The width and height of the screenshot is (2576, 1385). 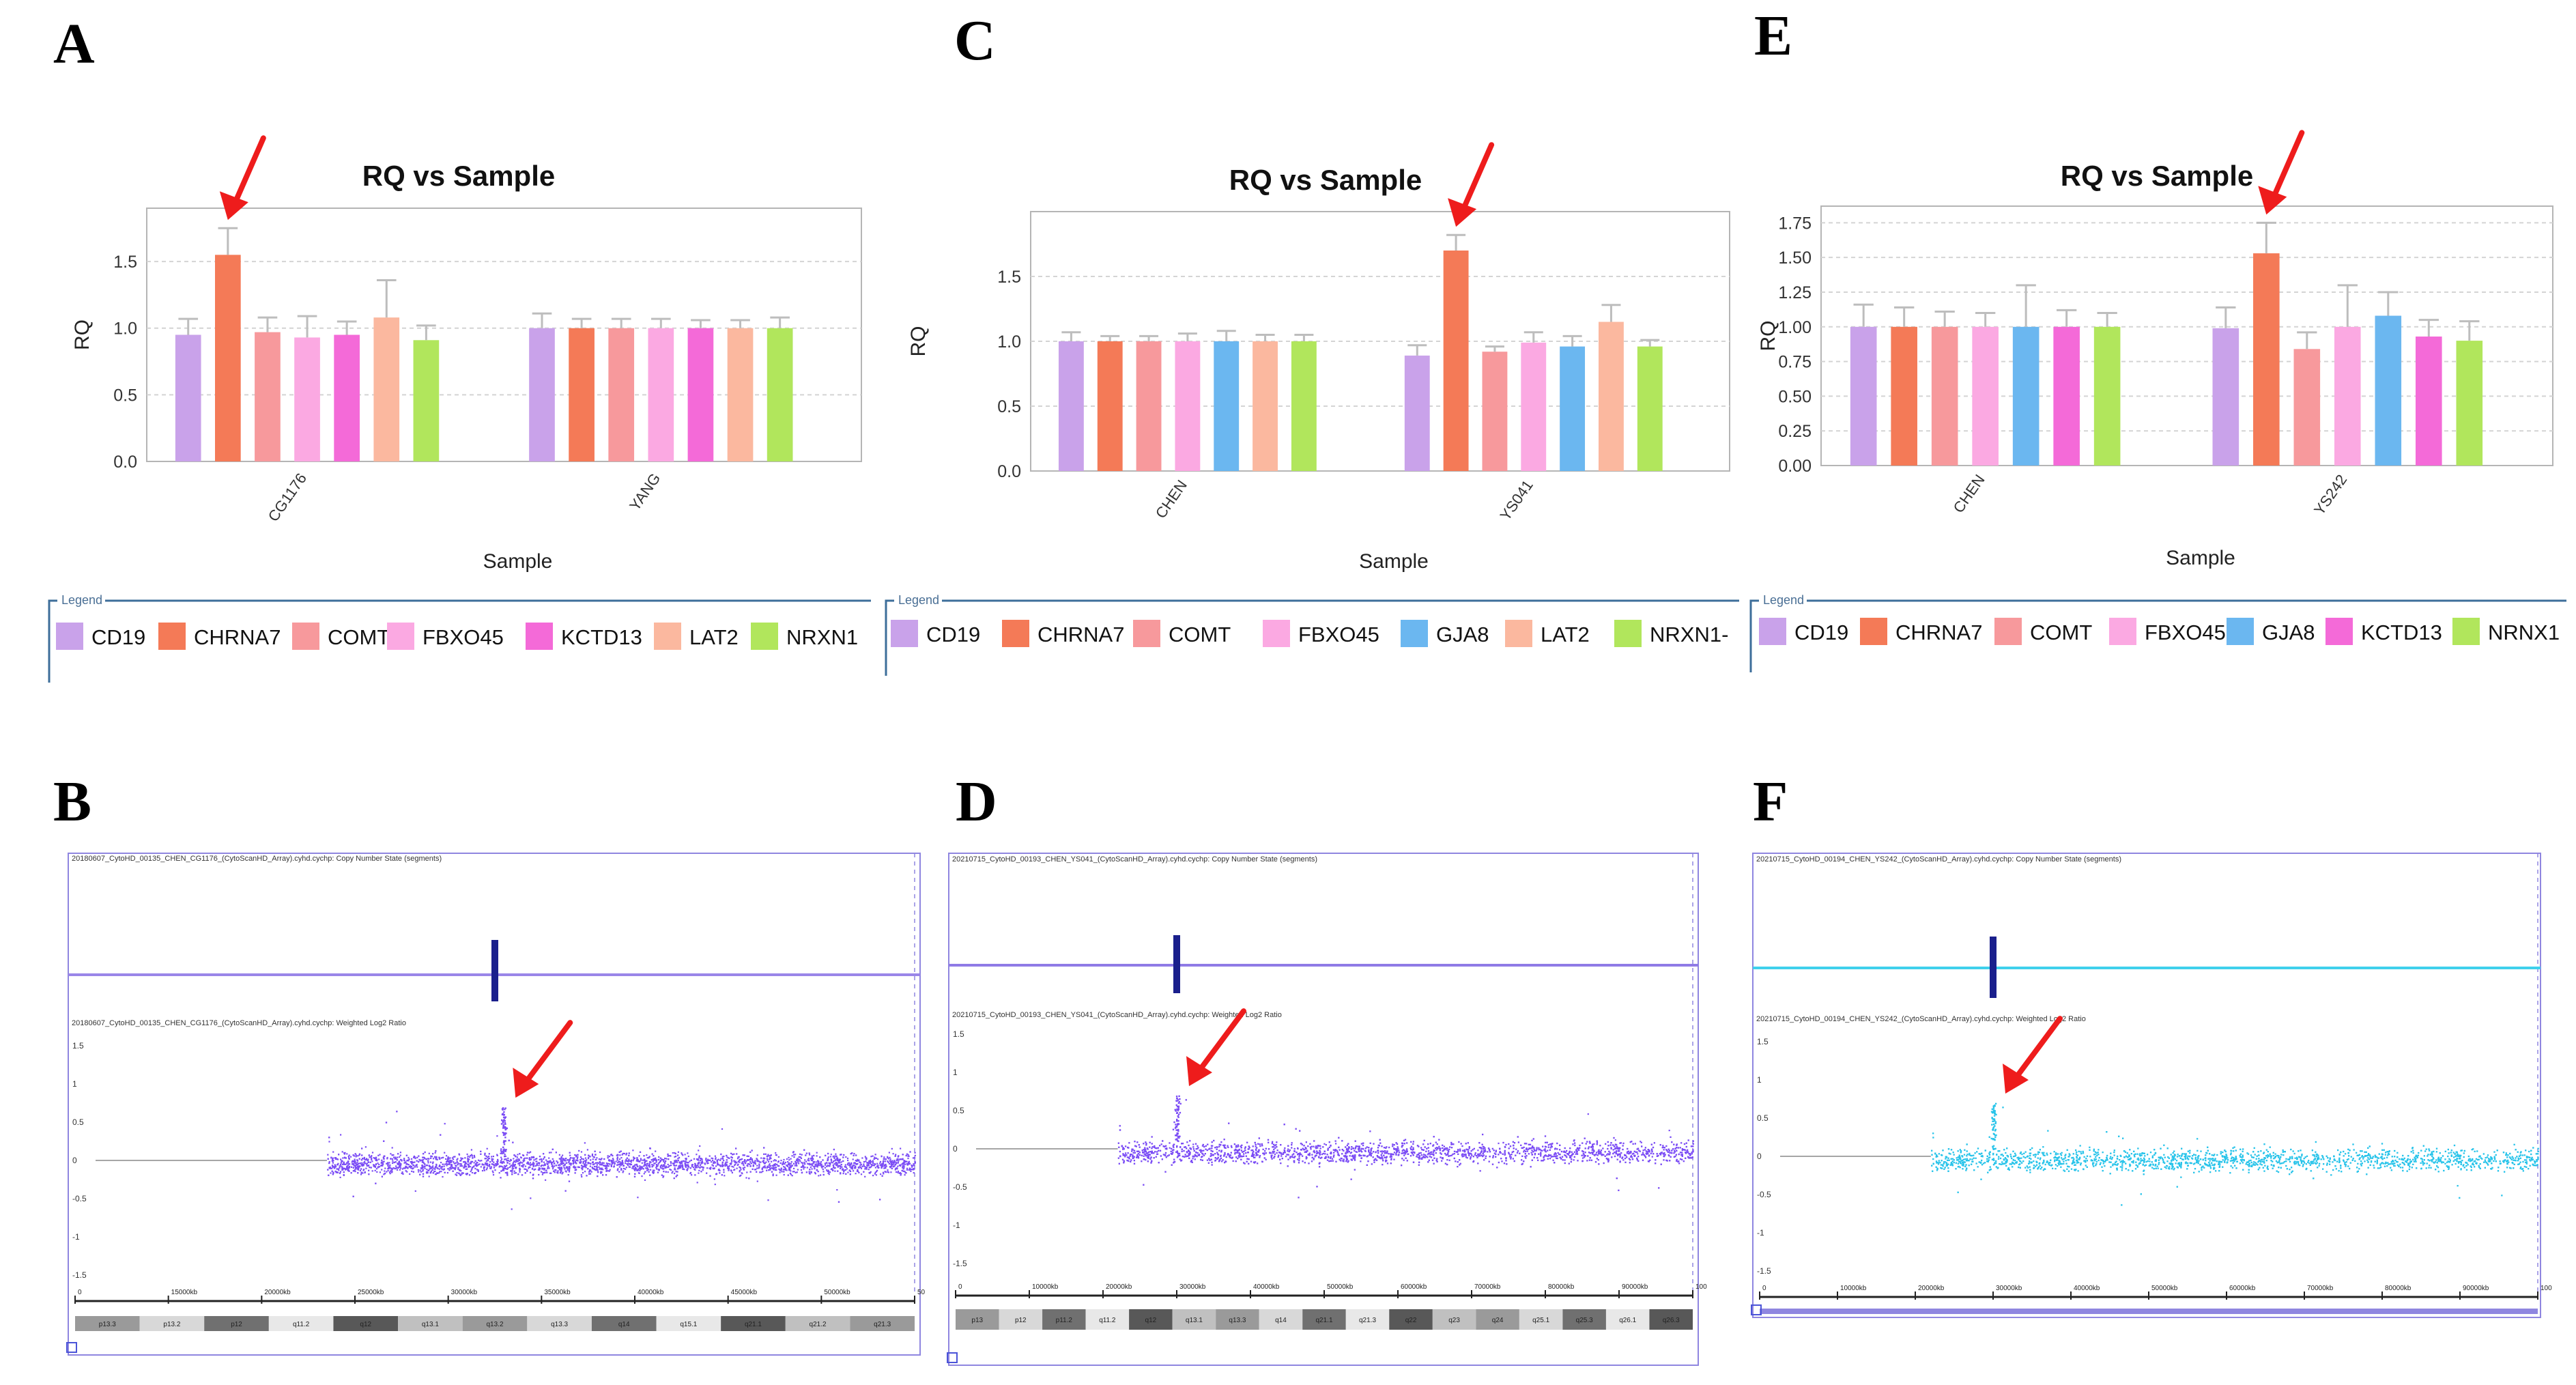 What do you see at coordinates (2287, 165) in the screenshot?
I see `red-arrow-shaft` at bounding box center [2287, 165].